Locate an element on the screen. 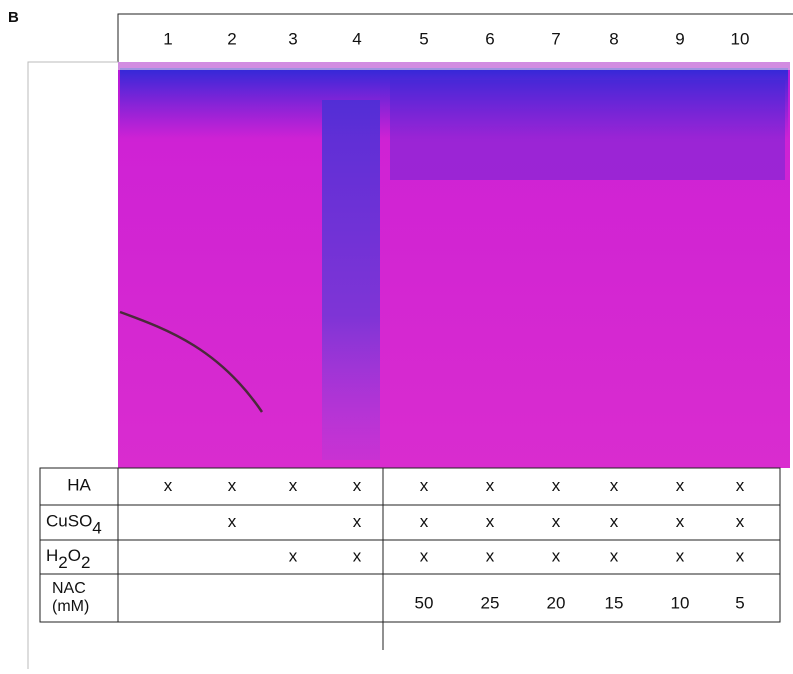 Image resolution: width=793 pixels, height=674 pixels. table-cell: 10 is located at coordinates (680, 602).